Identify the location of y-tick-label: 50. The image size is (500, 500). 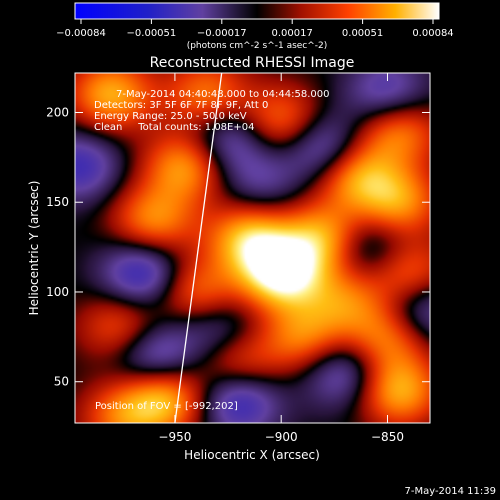
(61, 382).